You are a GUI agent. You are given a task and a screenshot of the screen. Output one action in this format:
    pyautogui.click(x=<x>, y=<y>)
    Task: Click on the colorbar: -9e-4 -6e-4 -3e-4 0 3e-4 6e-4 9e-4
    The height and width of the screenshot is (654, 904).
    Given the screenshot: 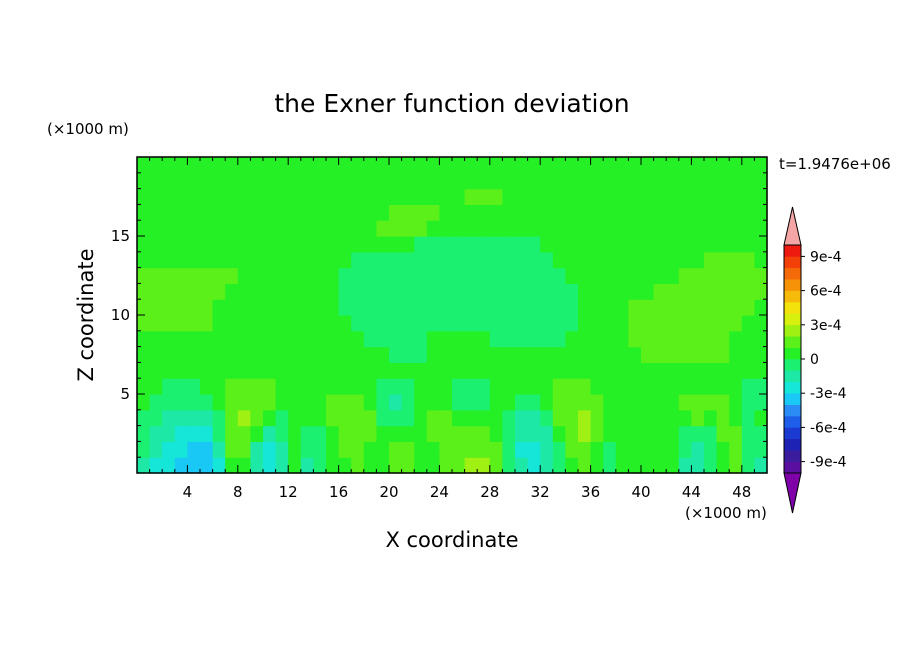 What is the action you would take?
    pyautogui.click(x=815, y=360)
    